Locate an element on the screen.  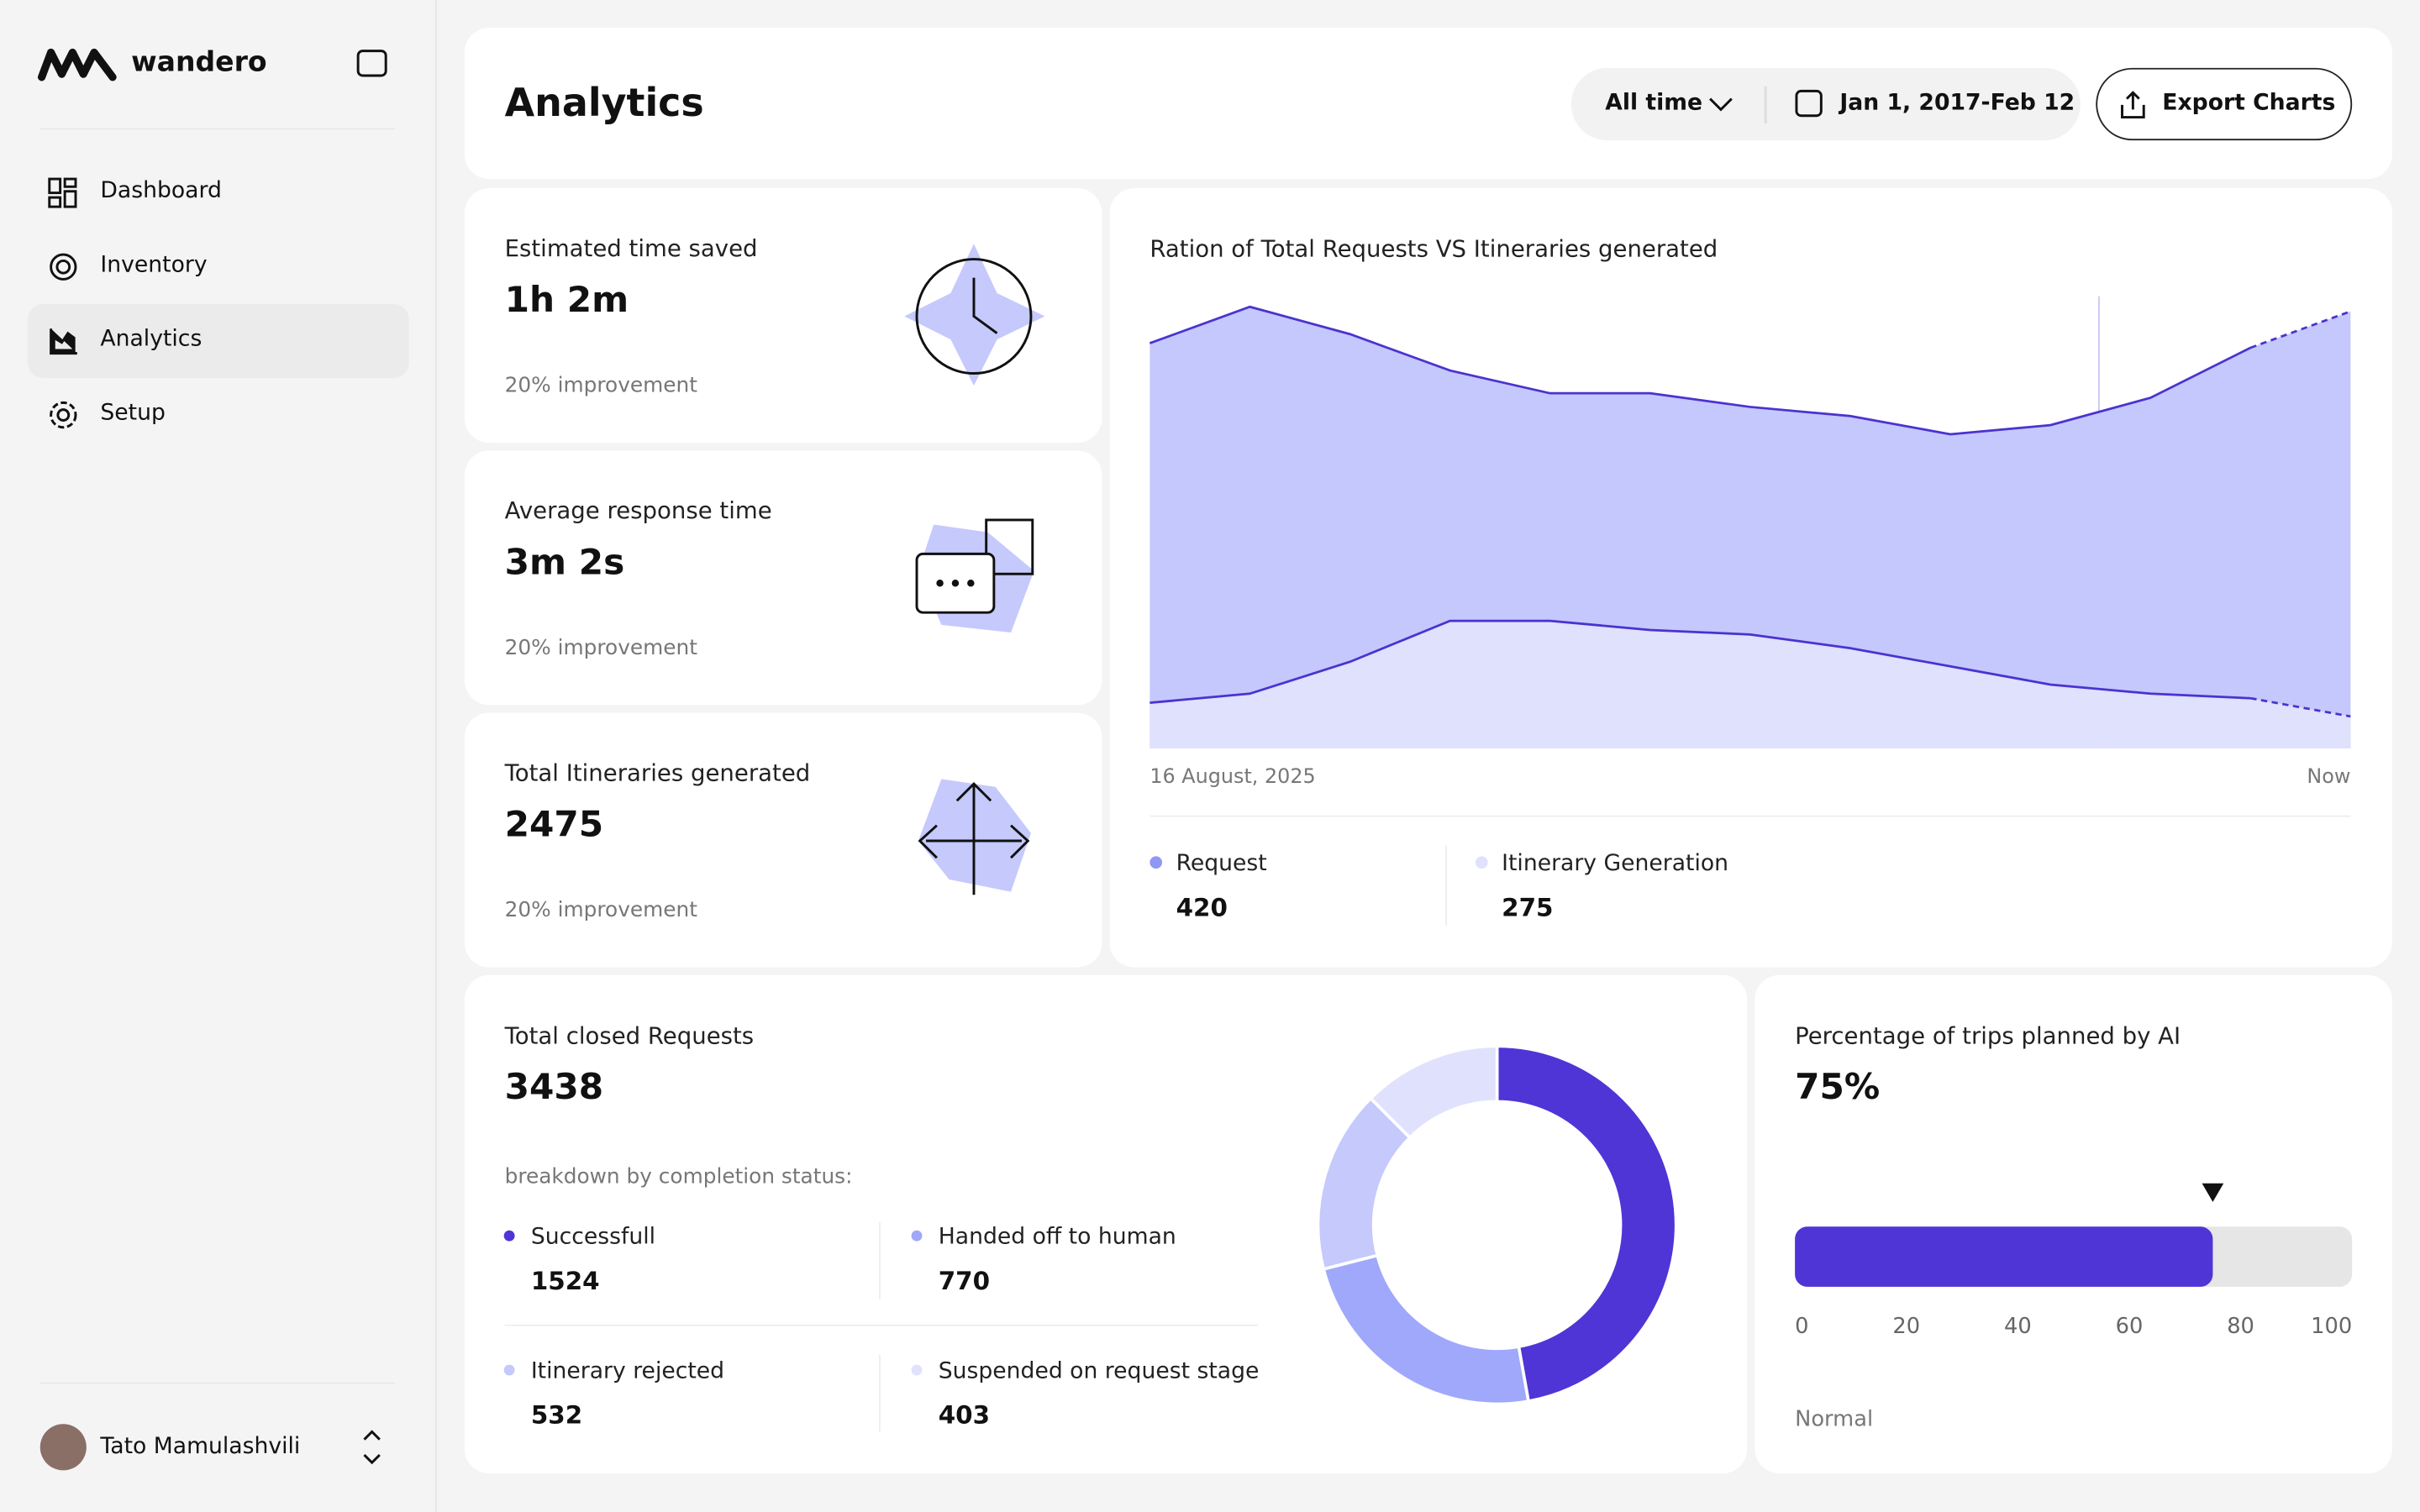
date-range: Jan 1, 2017-Feb 12 is located at coordinates (1957, 103).